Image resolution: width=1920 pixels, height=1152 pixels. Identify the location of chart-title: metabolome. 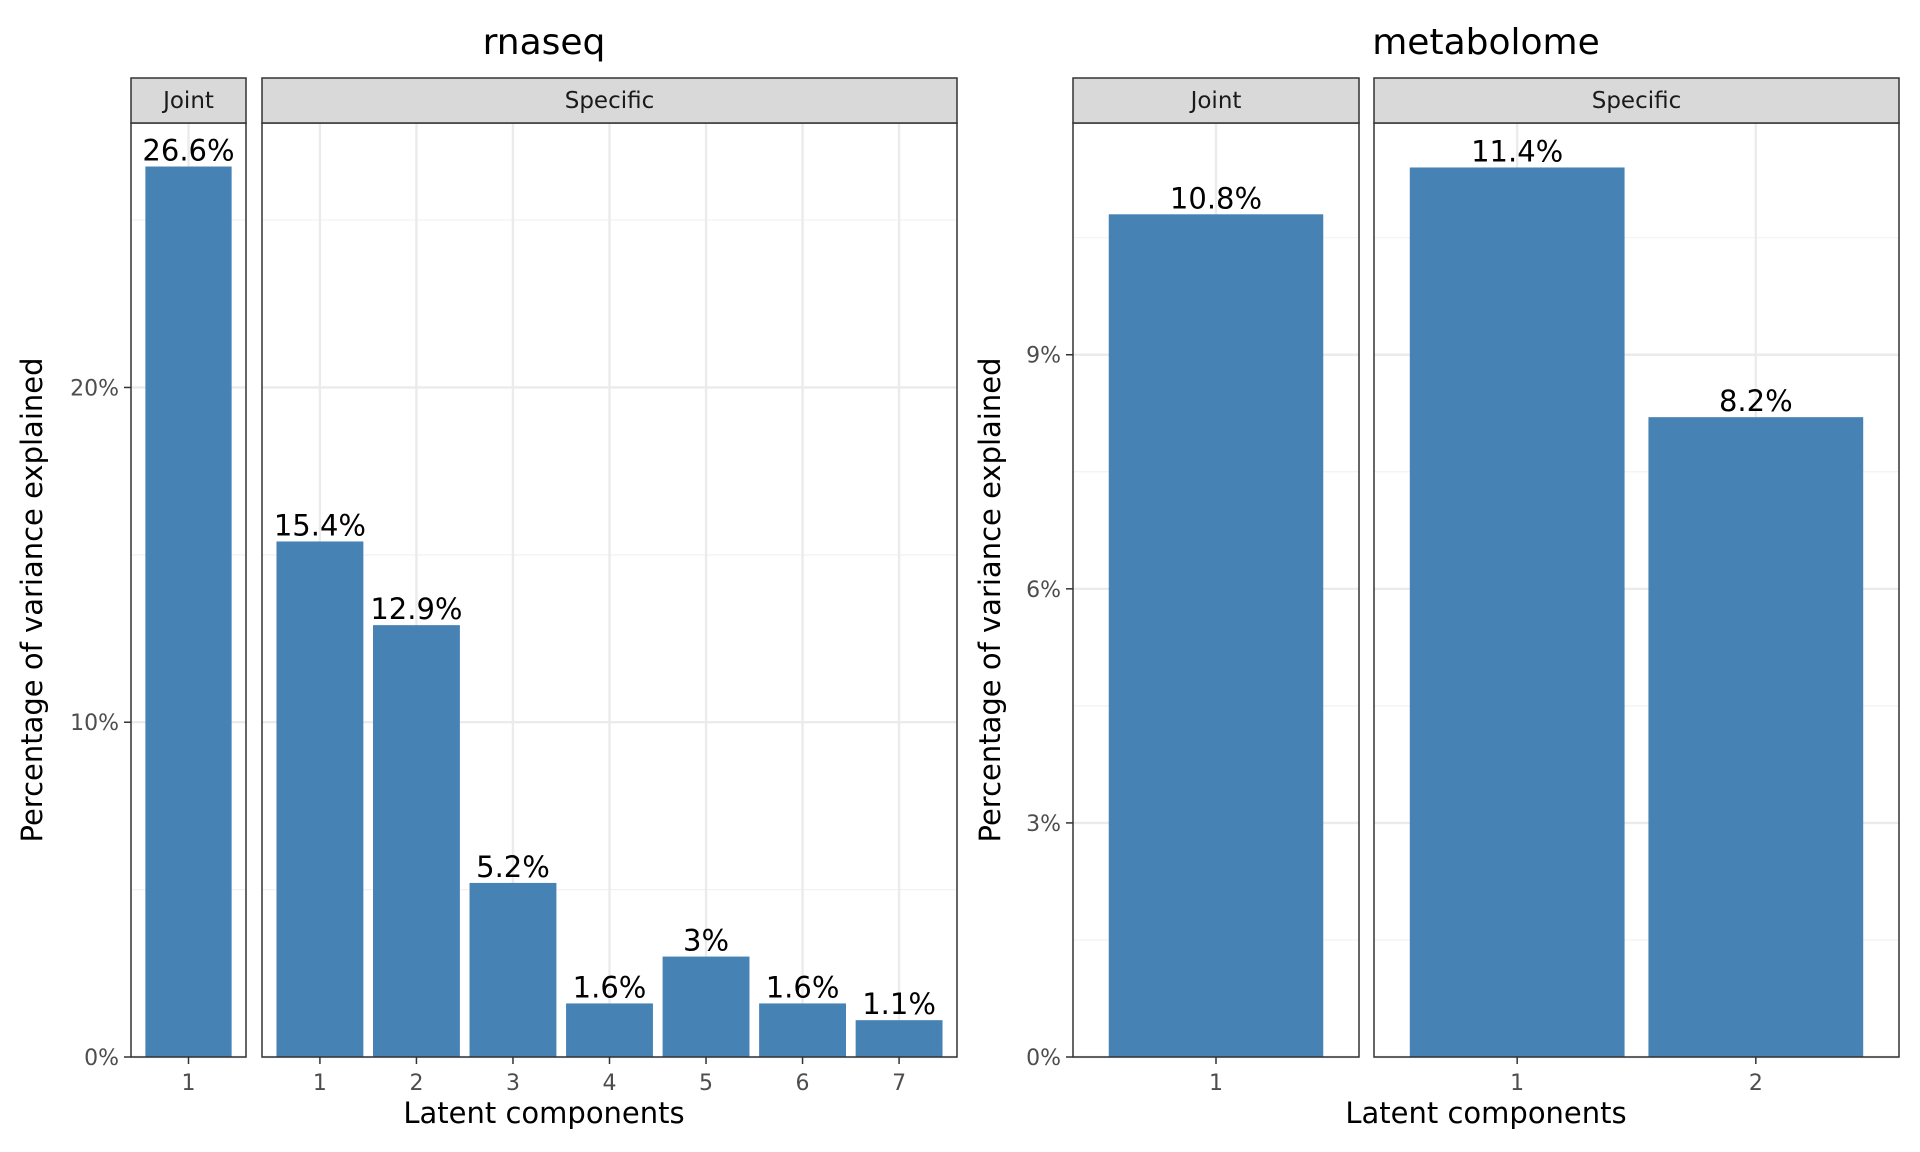
(1486, 42).